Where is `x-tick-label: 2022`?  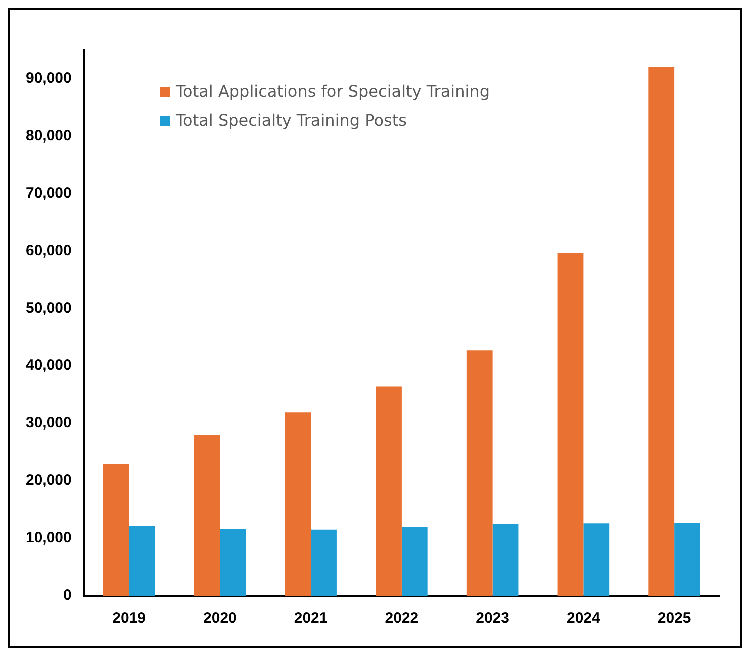 x-tick-label: 2022 is located at coordinates (402, 619).